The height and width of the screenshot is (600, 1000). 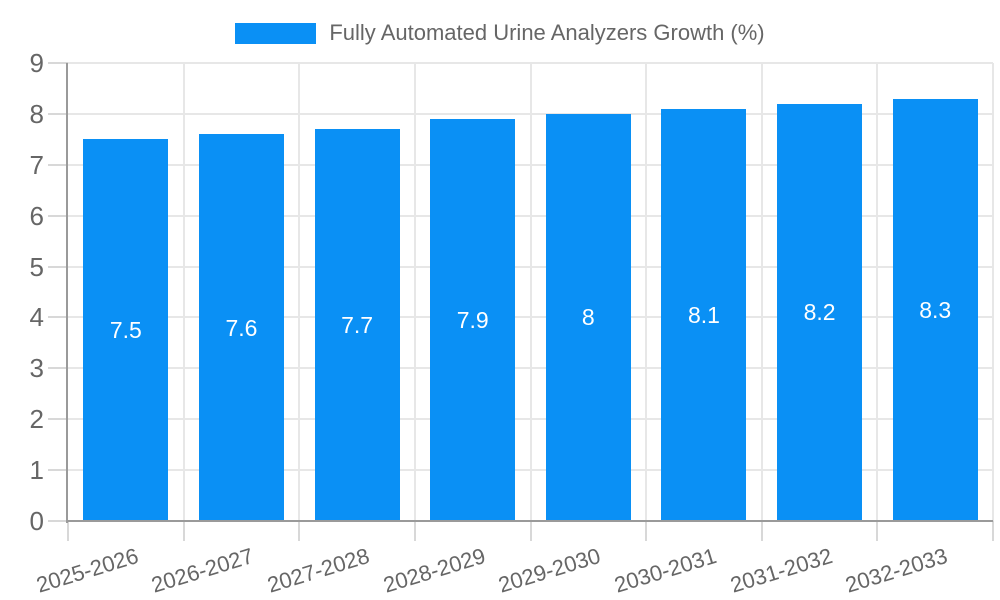 I want to click on bar-2026-2027: 7.6, so click(x=241, y=327).